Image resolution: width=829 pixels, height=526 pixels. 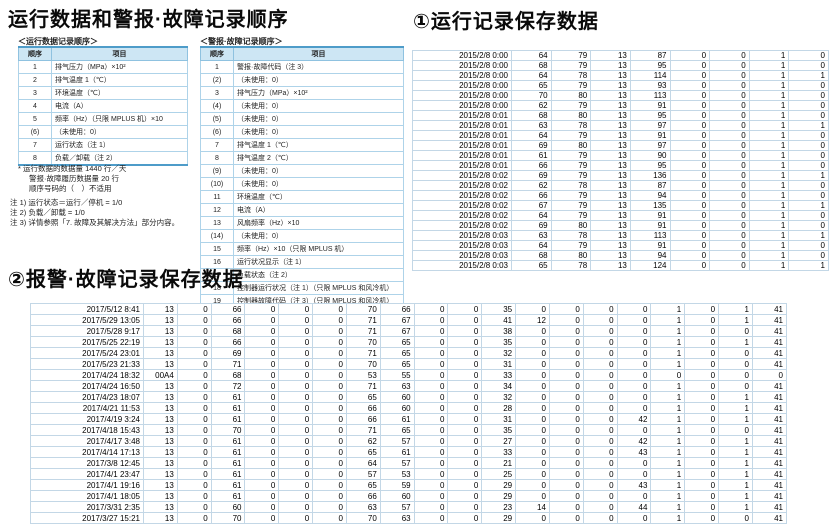 What do you see at coordinates (126, 280) in the screenshot?
I see `section2-title: ②报警·故障记录保存数据` at bounding box center [126, 280].